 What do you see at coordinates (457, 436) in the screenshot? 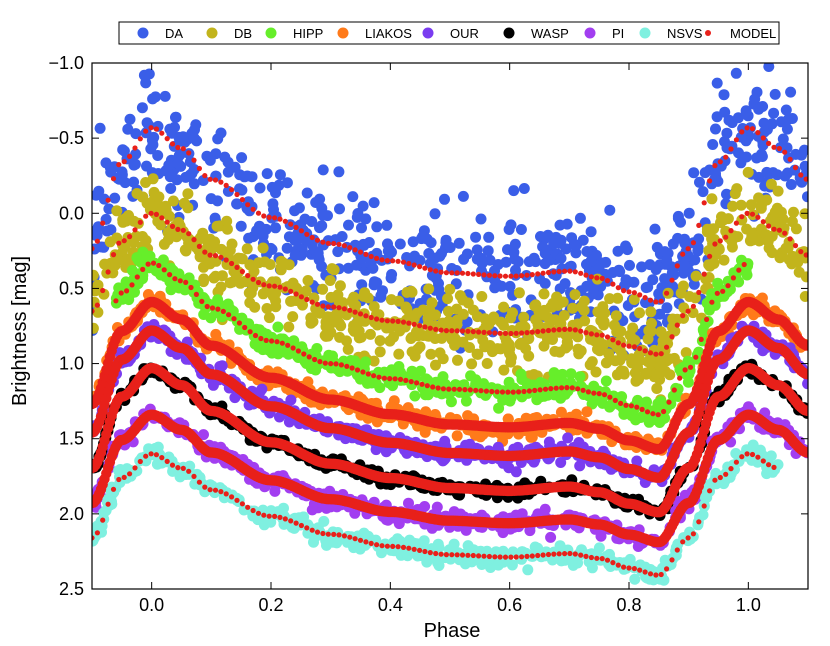
I see `data-point-liakos` at bounding box center [457, 436].